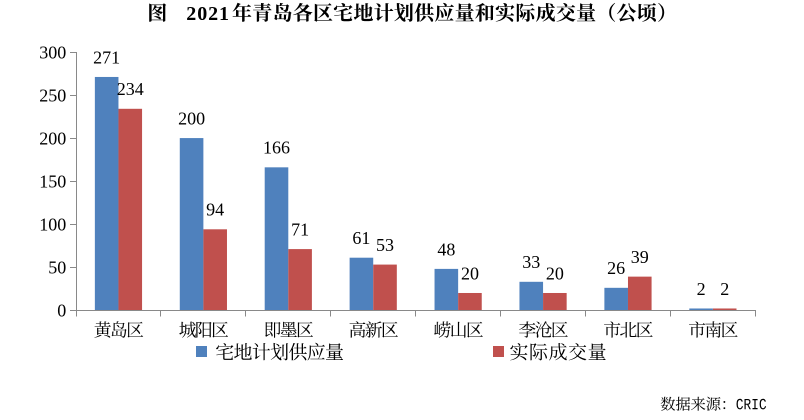 This screenshot has width=804, height=420. Describe the element at coordinates (52, 52) in the screenshot. I see `svg-text: 300` at that location.